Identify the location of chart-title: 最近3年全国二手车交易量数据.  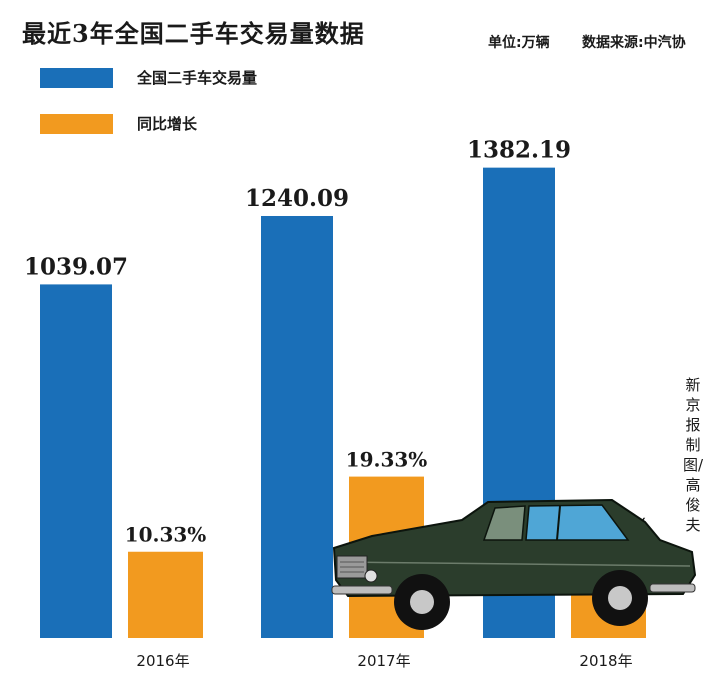
(193, 33).